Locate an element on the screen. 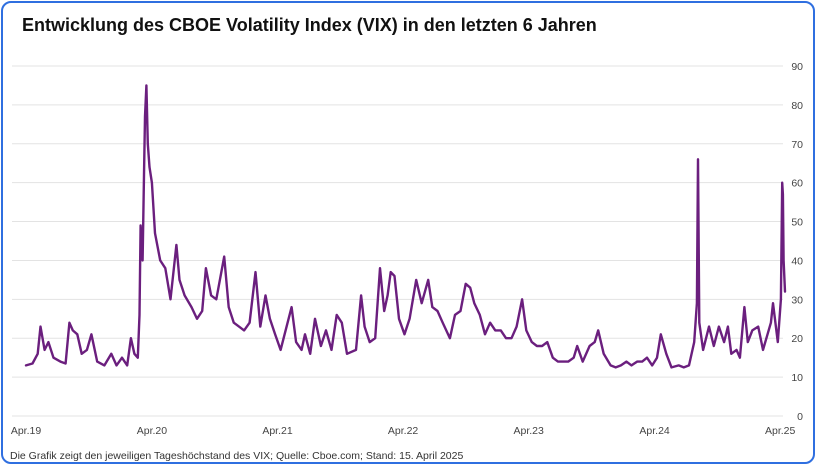 The image size is (820, 469). y-tick-10: 10 is located at coordinates (797, 378).